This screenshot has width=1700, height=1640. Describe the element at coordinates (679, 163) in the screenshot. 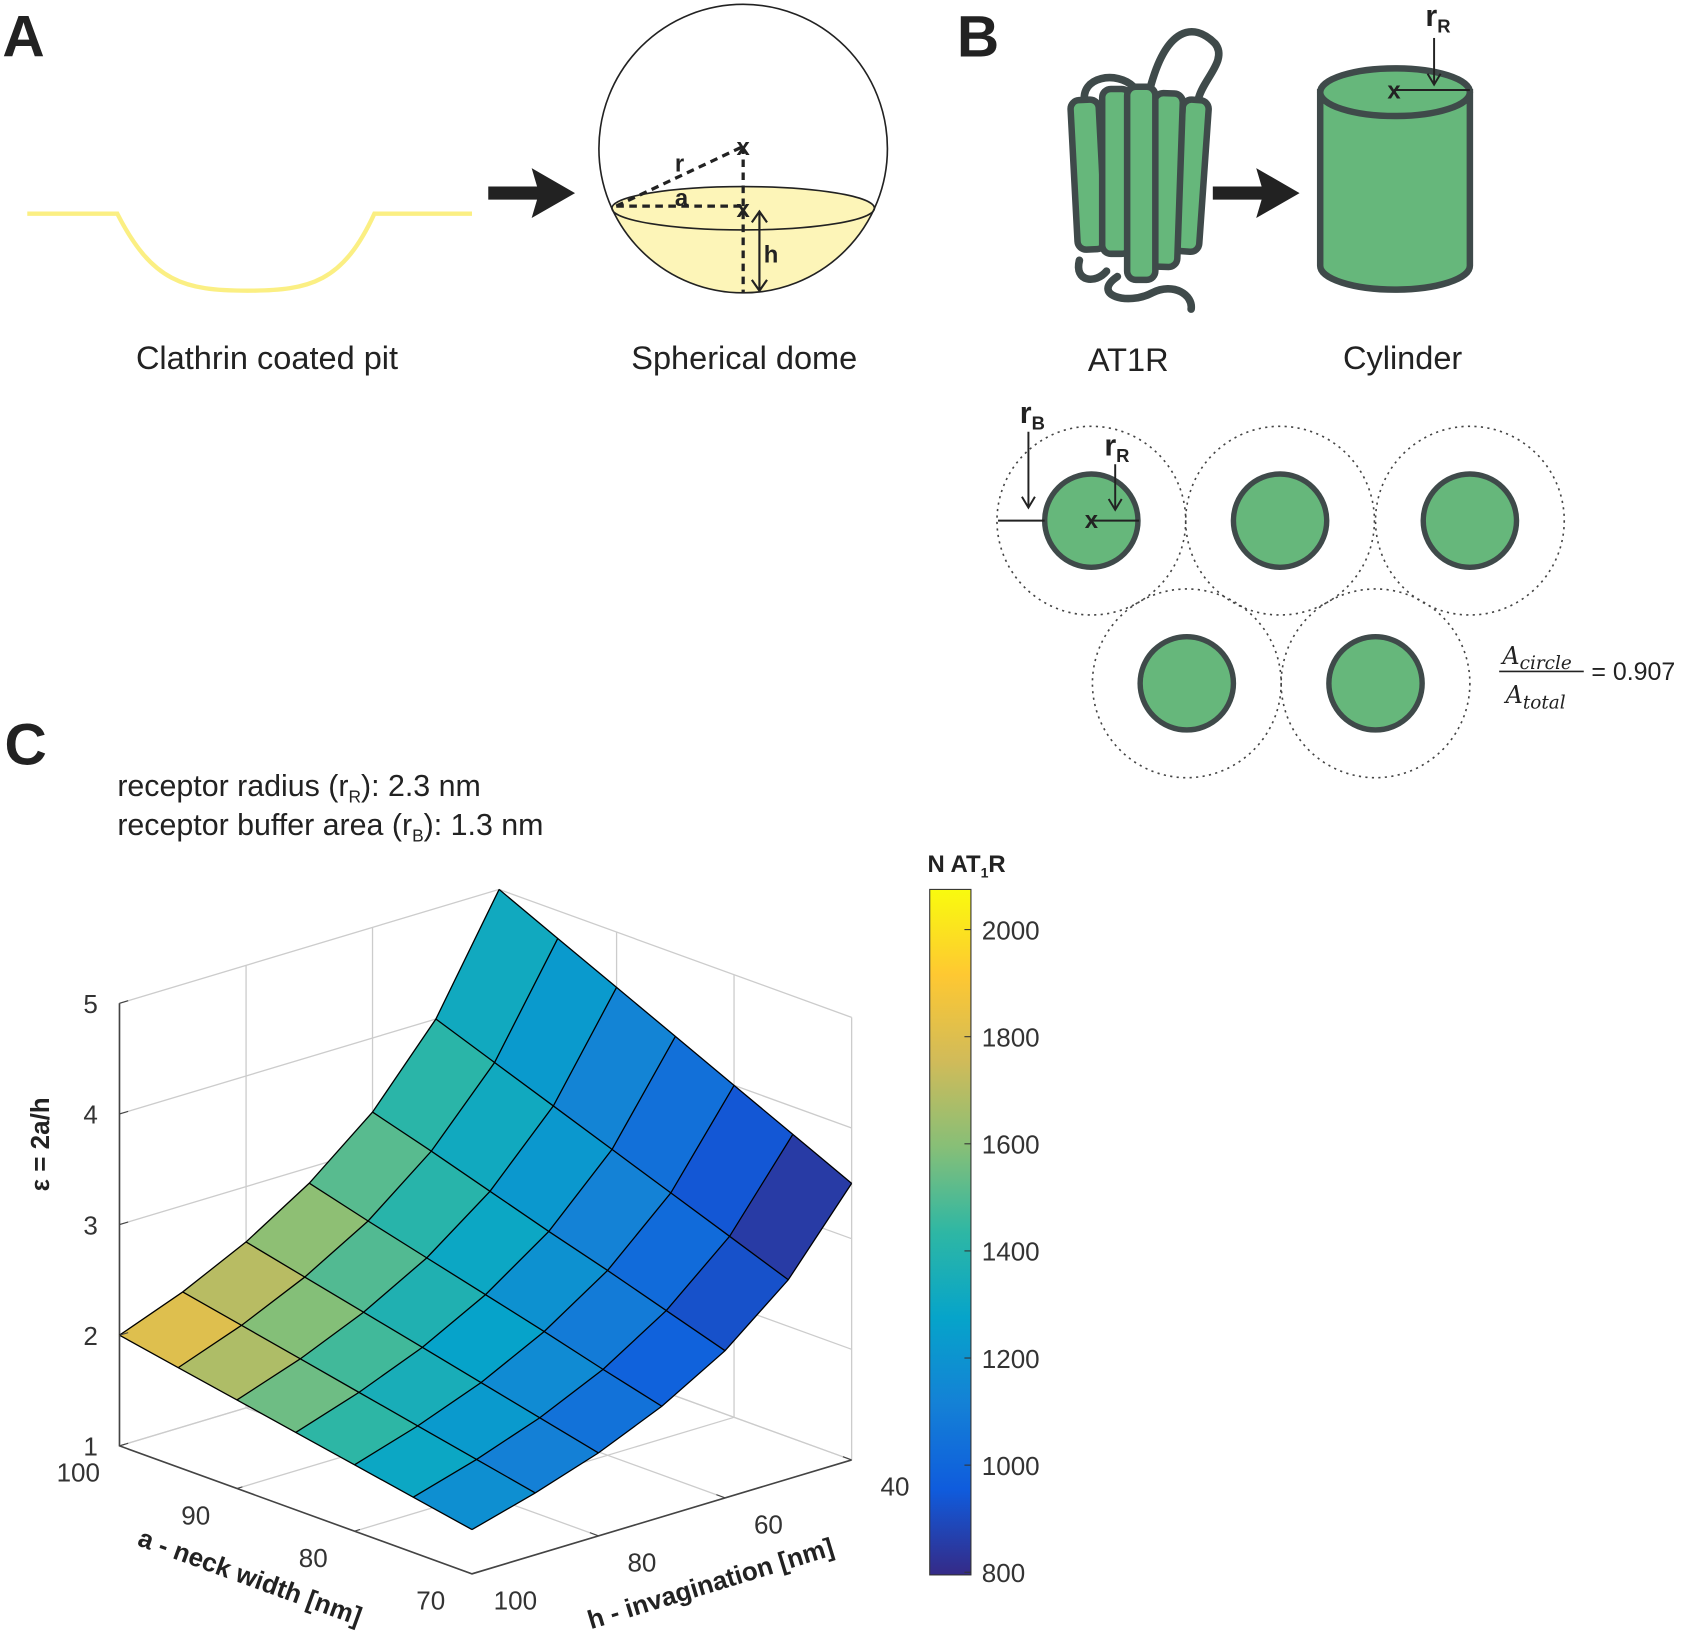

I see `r-label: r` at that location.